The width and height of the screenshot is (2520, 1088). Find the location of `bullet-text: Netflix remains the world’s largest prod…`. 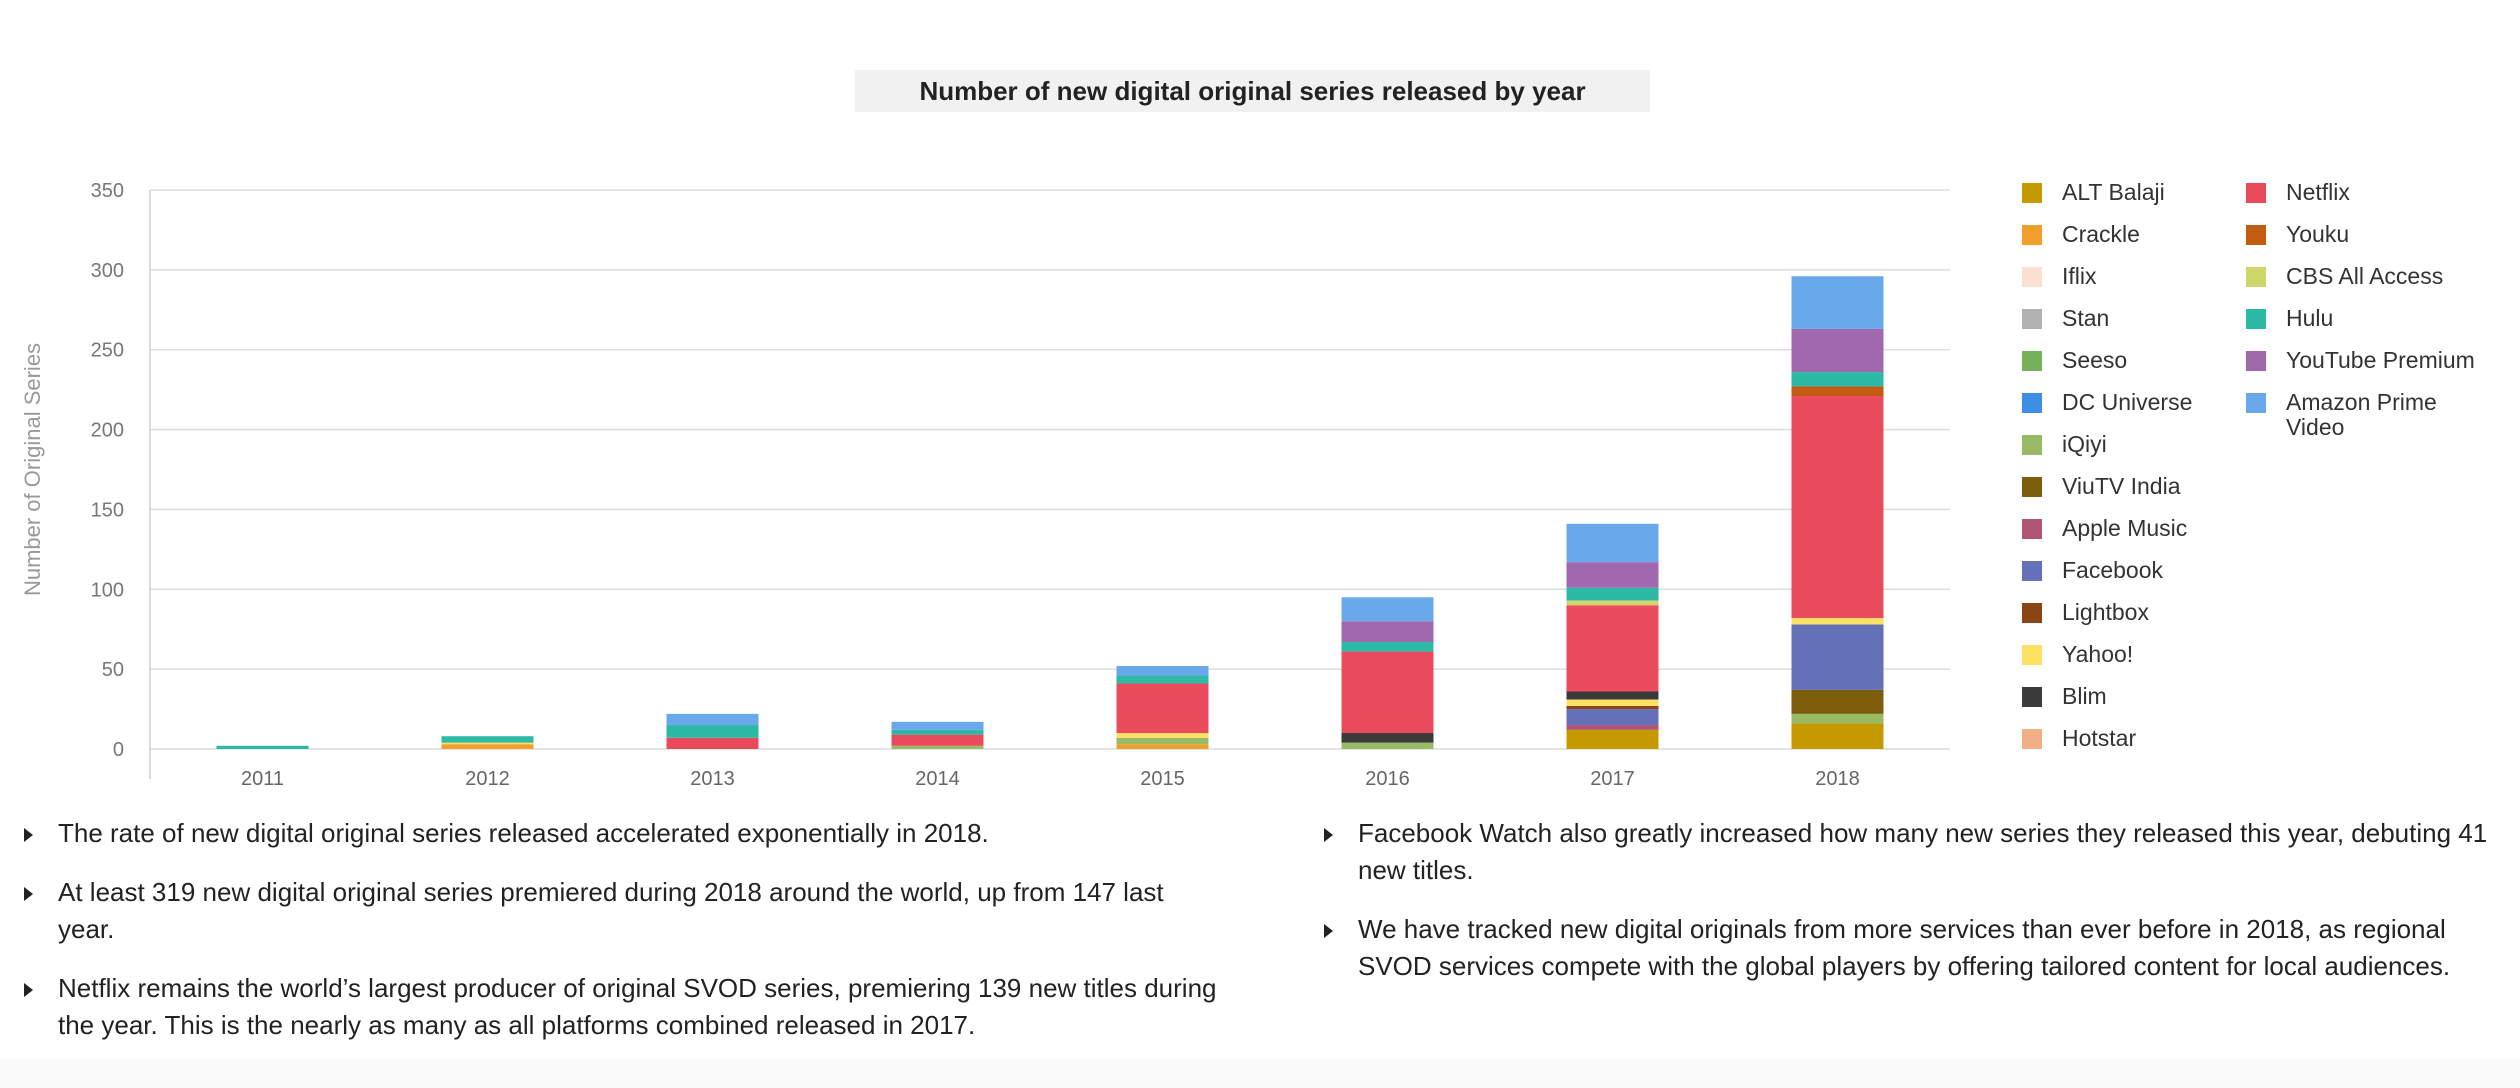

bullet-text: Netflix remains the world’s largest prod… is located at coordinates (637, 1006).